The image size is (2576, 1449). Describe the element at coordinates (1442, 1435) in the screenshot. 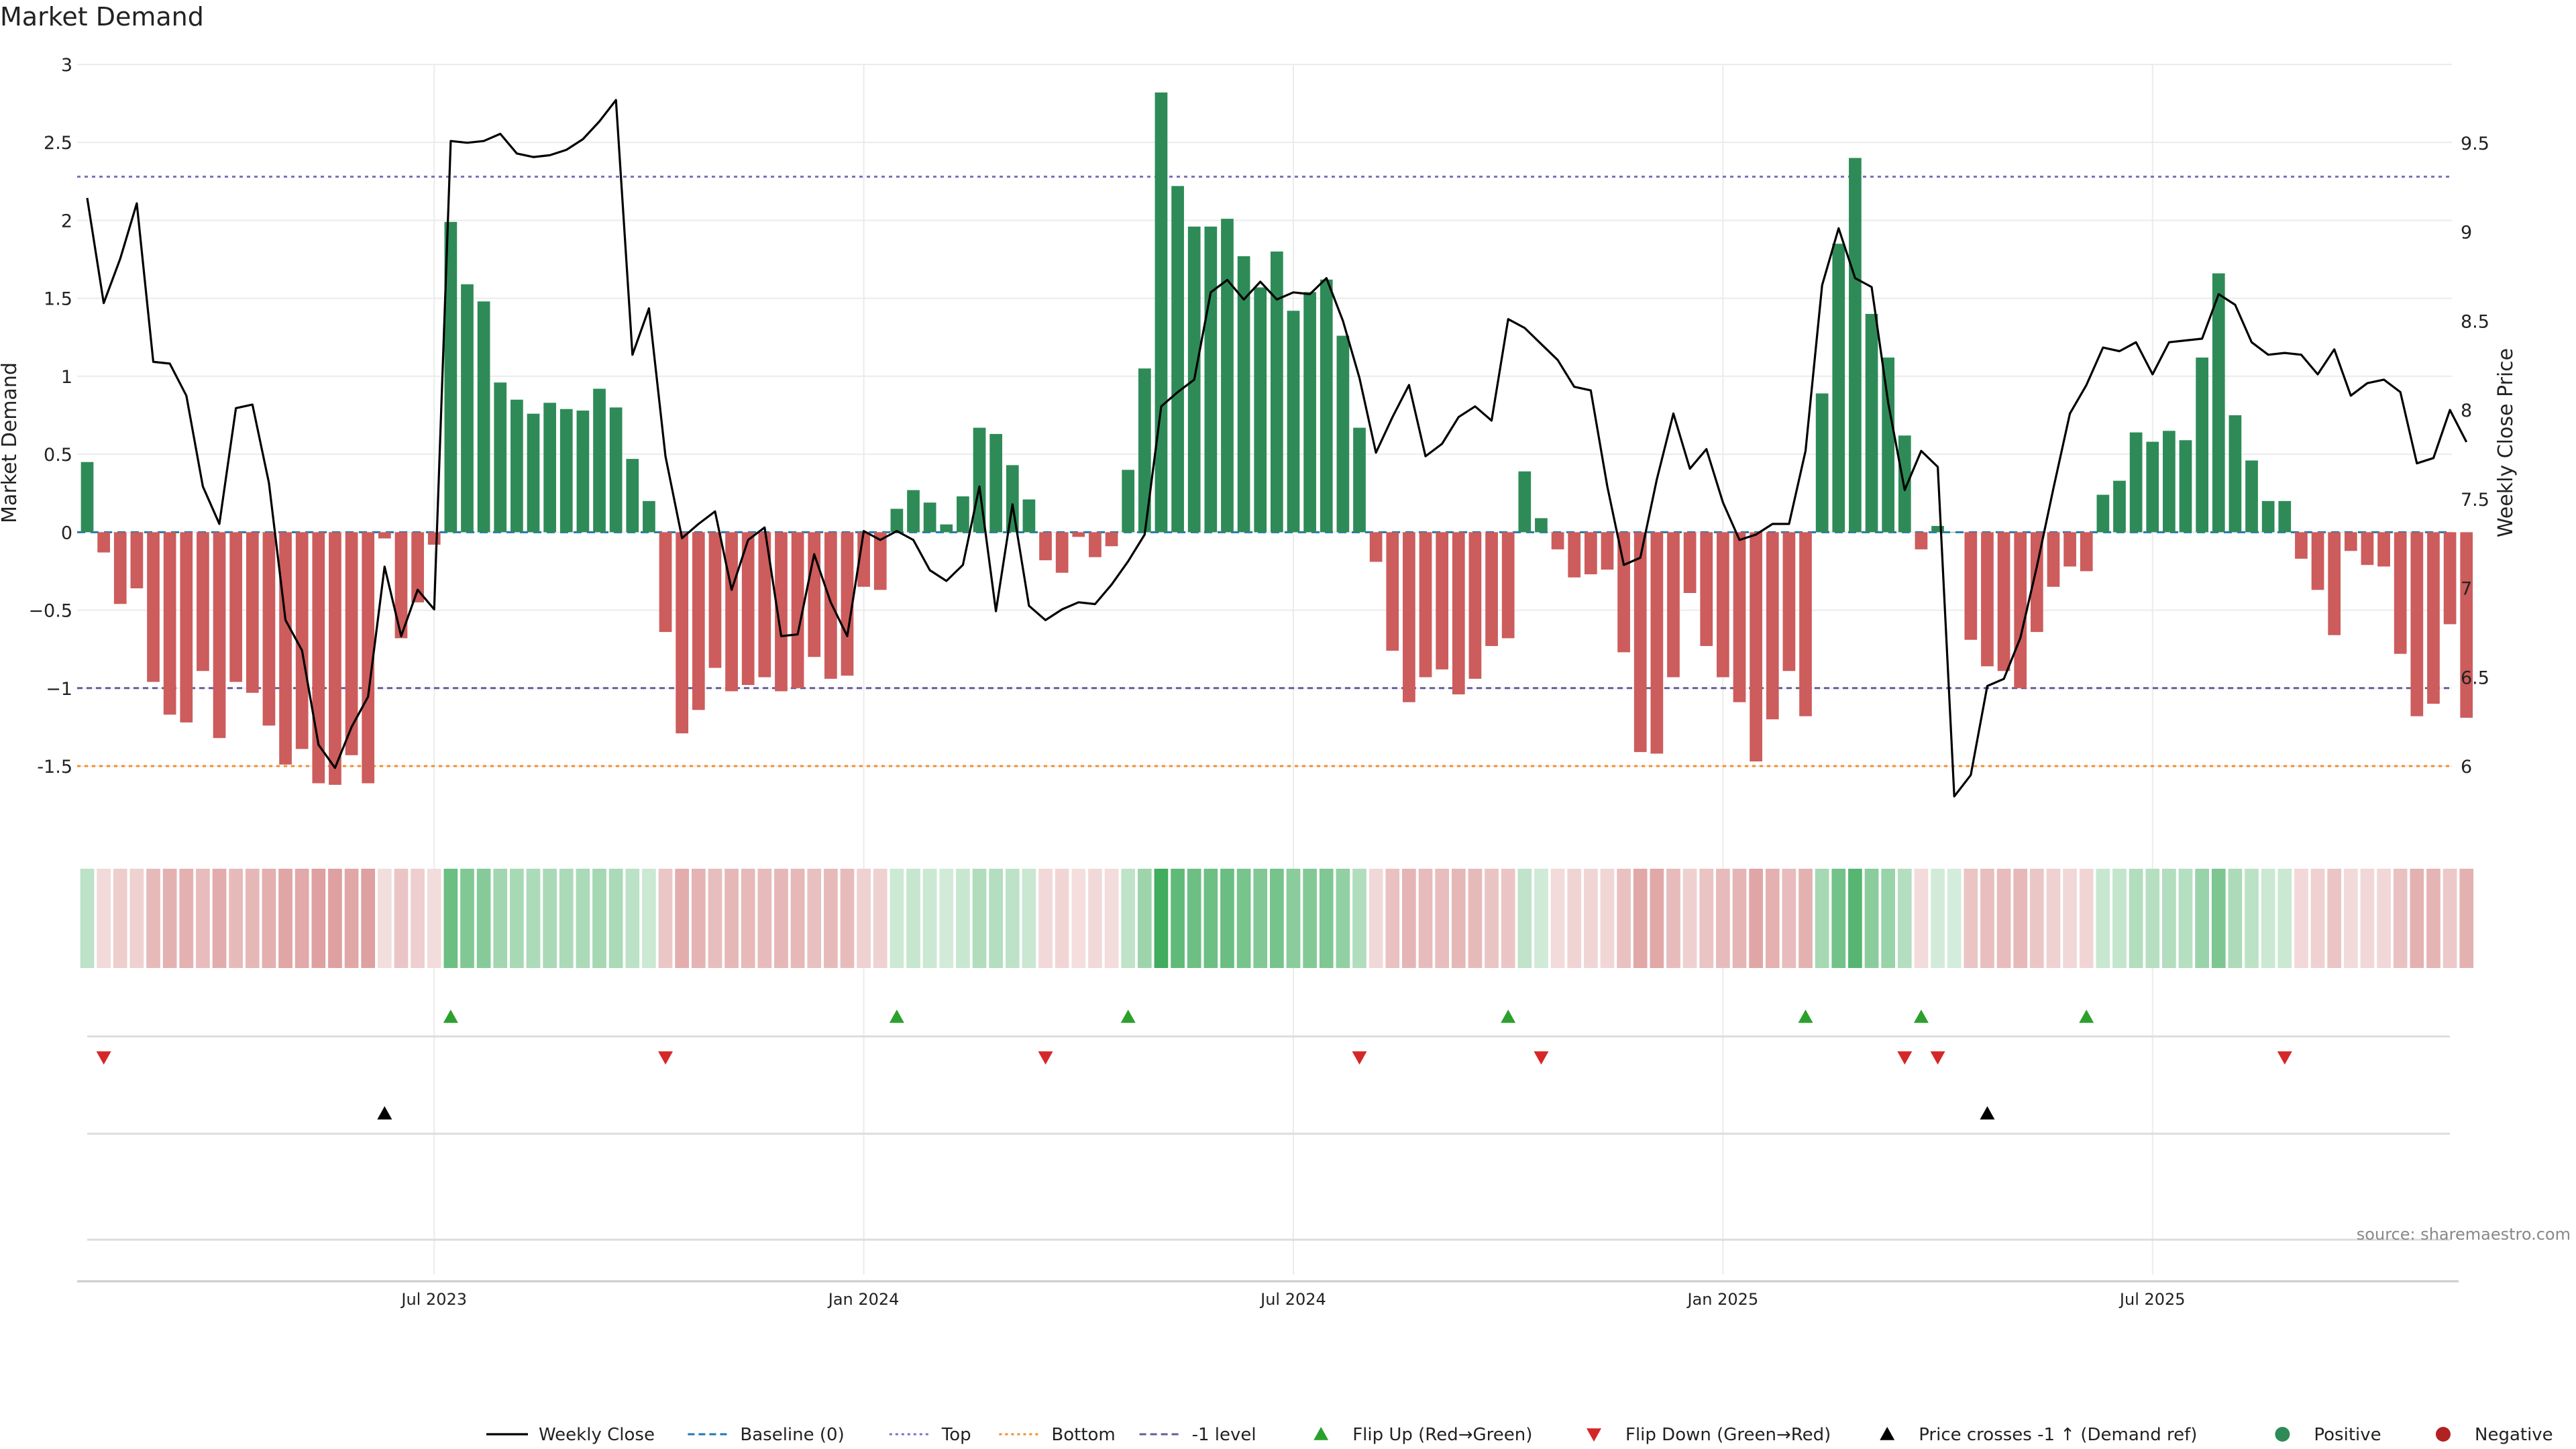

I see `legend-label: Flip Up (Red→Green)` at that location.